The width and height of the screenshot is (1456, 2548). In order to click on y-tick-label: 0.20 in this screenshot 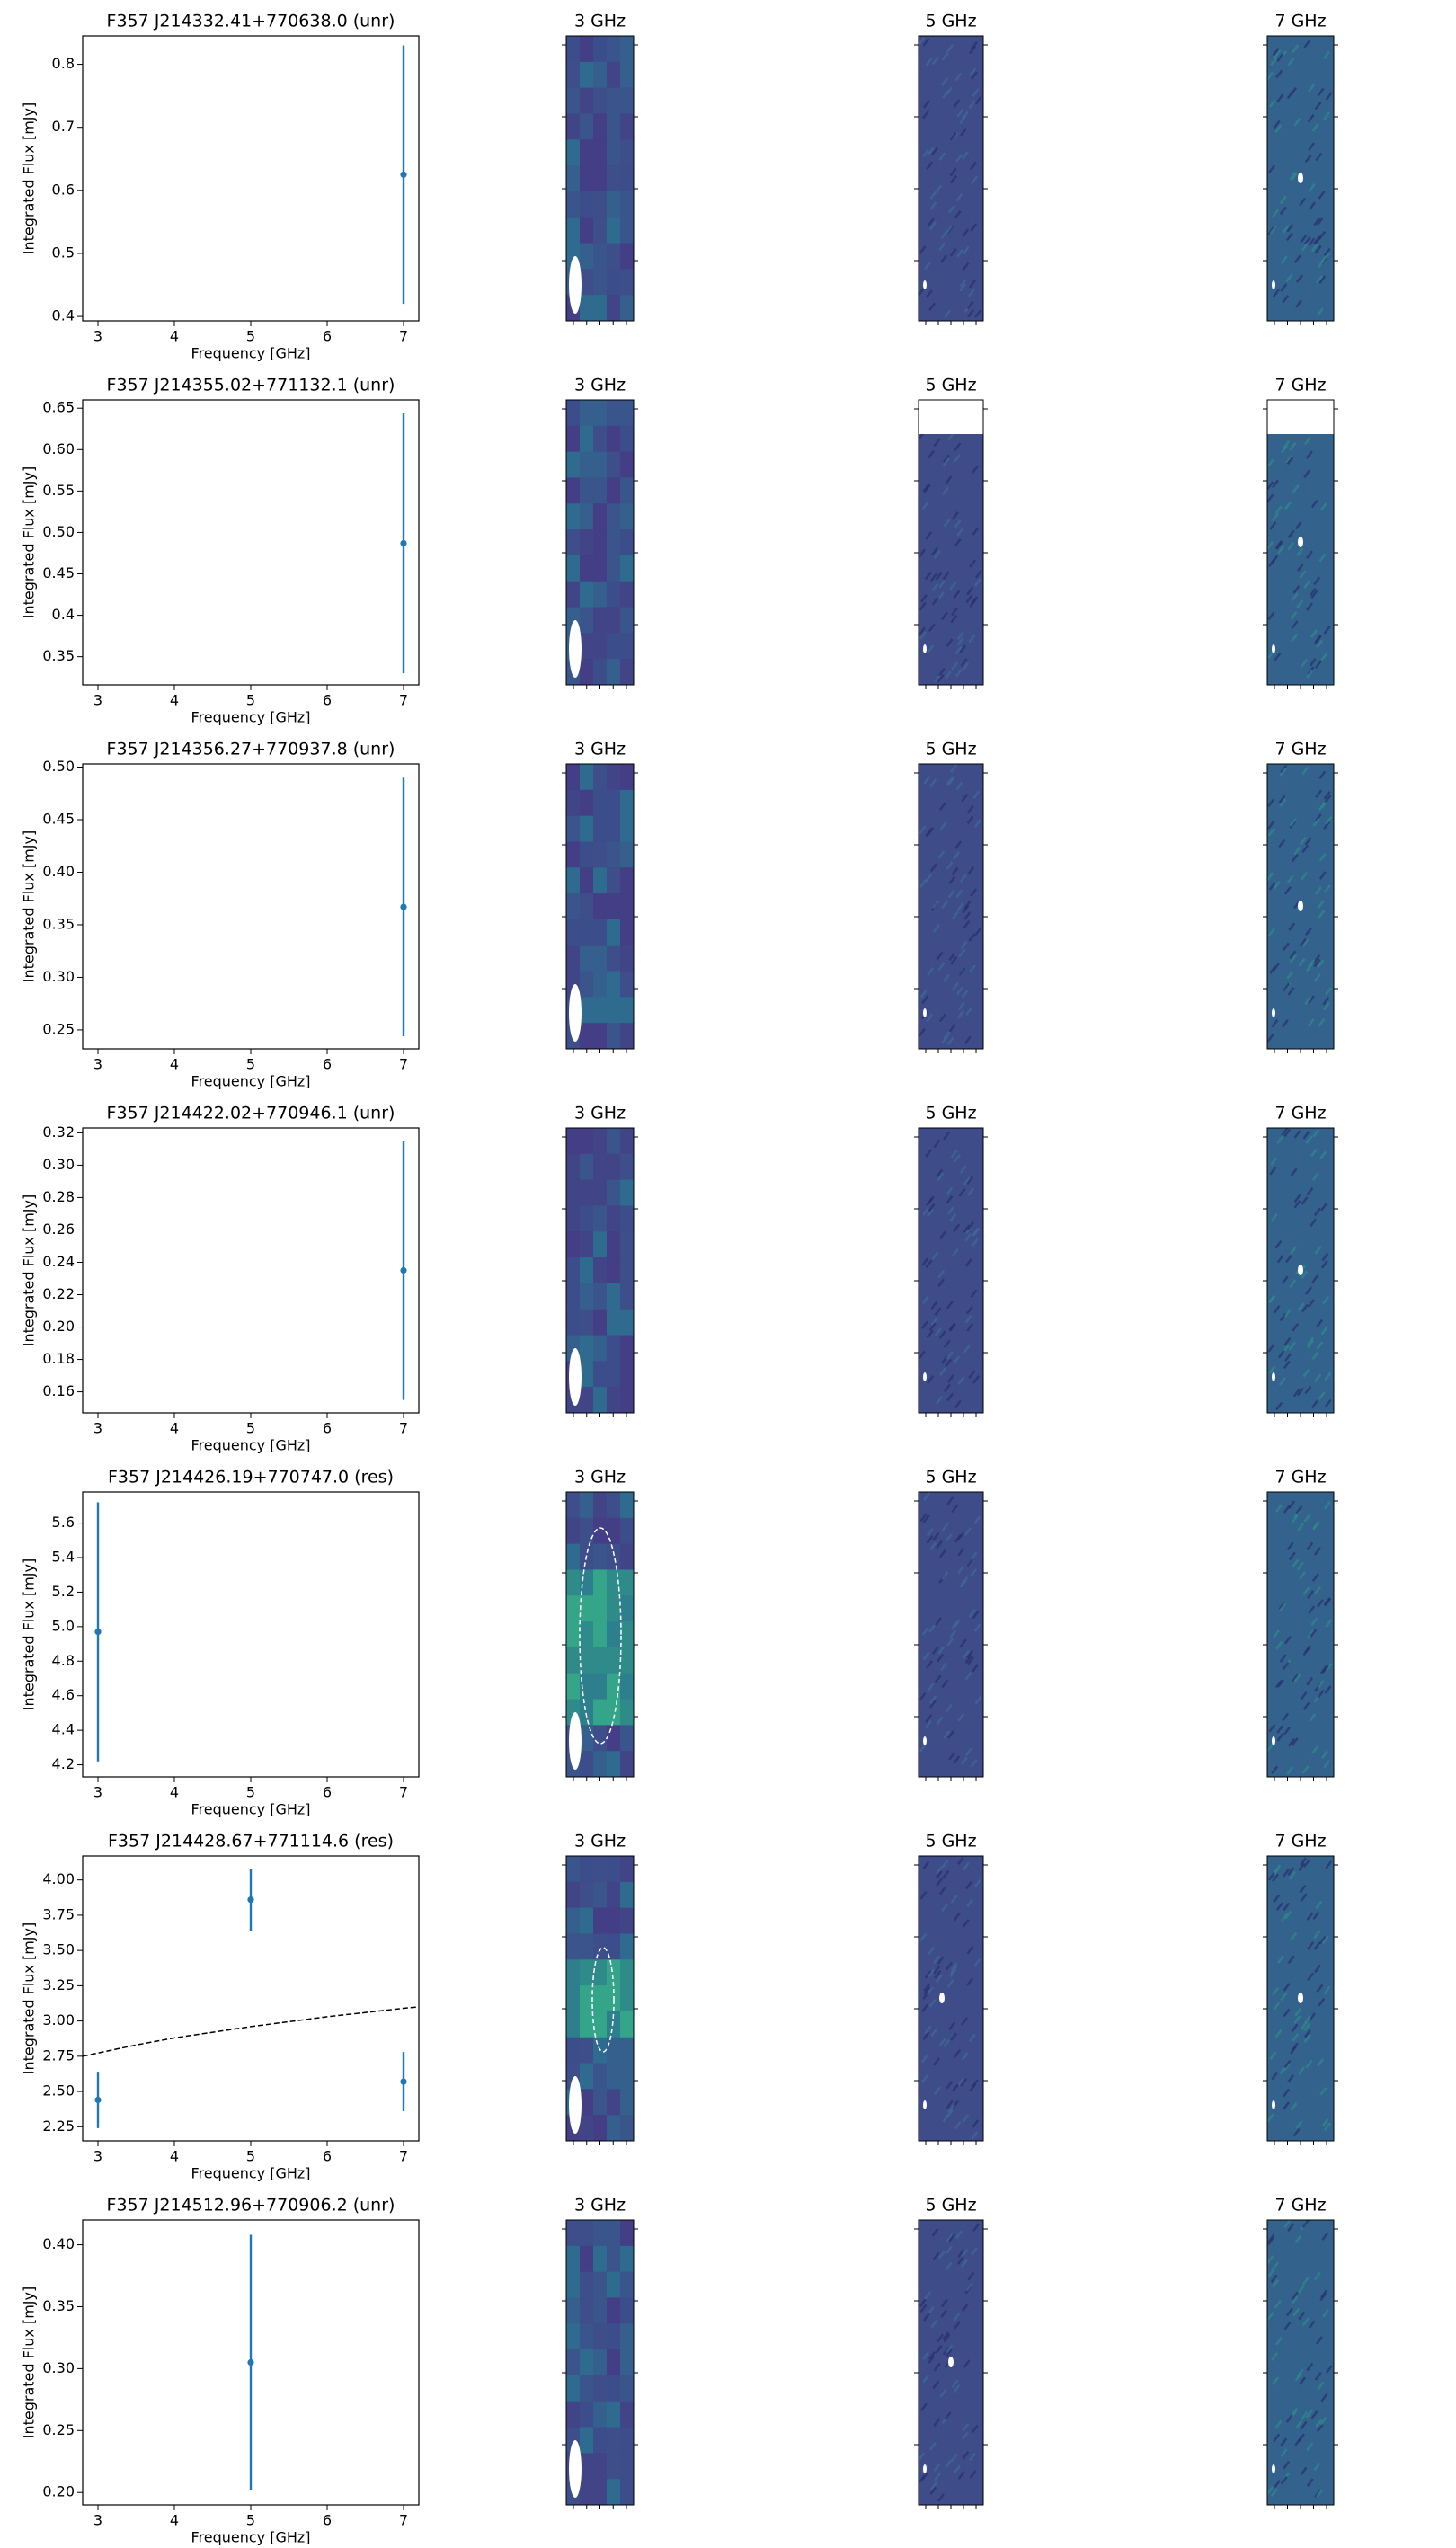, I will do `click(59, 1327)`.